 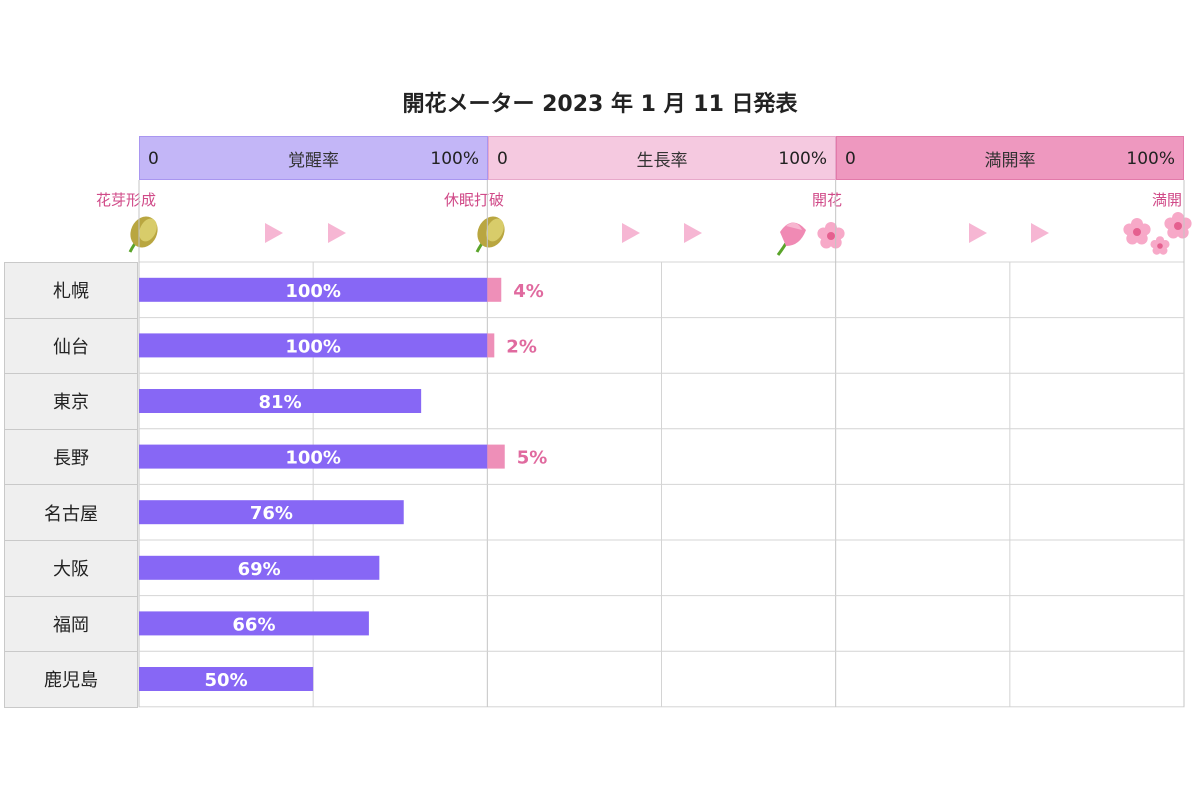 What do you see at coordinates (71, 512) in the screenshot?
I see `category-label: 名古屋` at bounding box center [71, 512].